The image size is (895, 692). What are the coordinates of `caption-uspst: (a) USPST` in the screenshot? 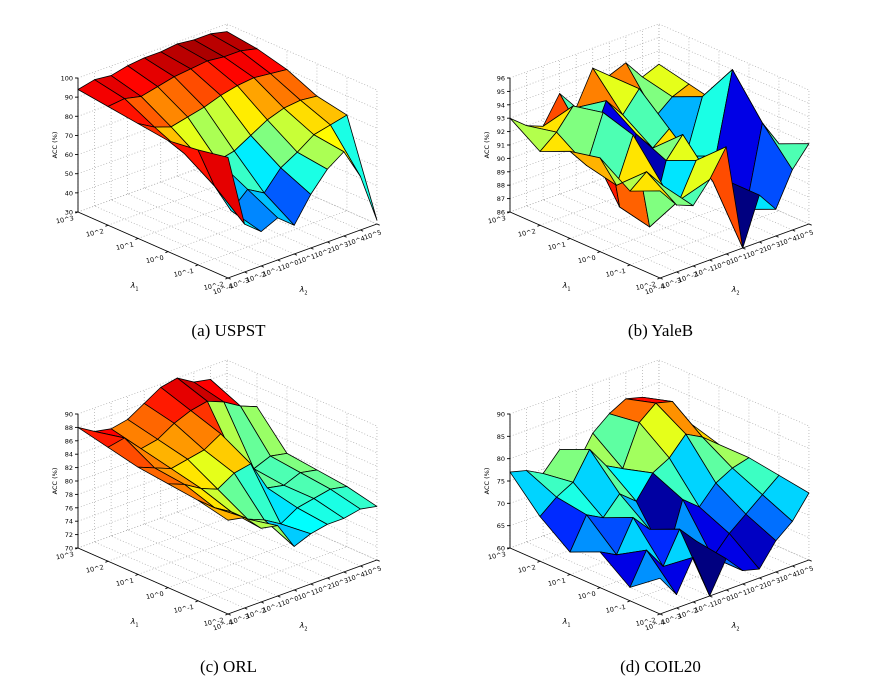 It's located at (228, 330).